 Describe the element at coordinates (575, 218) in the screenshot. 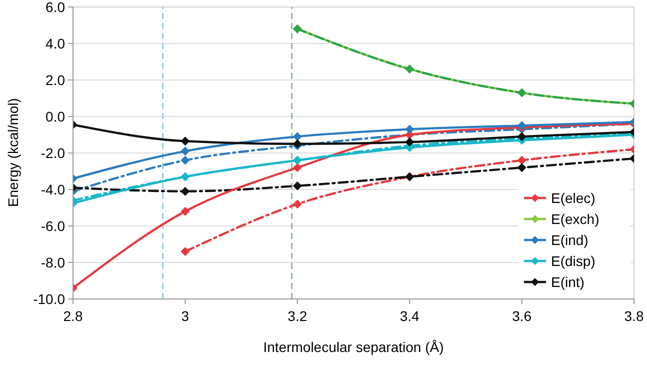

I see `legend-label: E(exch)` at that location.